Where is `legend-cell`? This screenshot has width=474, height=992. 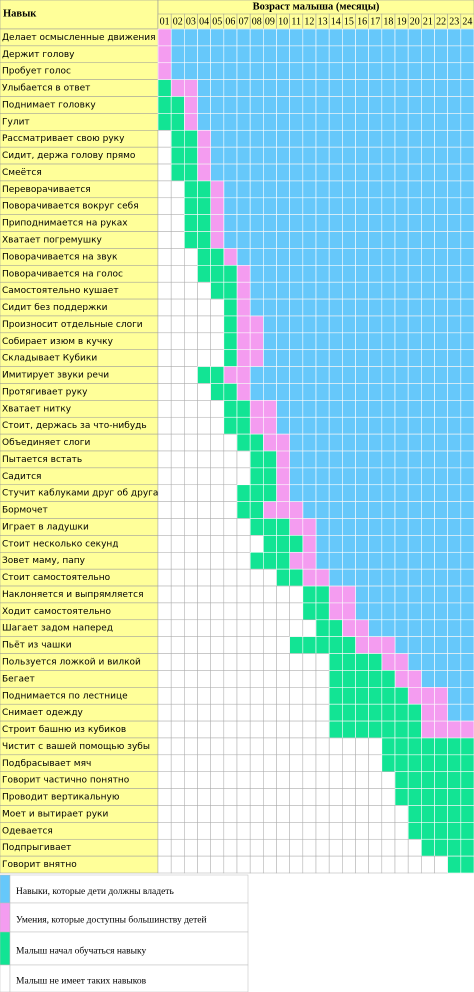 legend-cell is located at coordinates (129, 948).